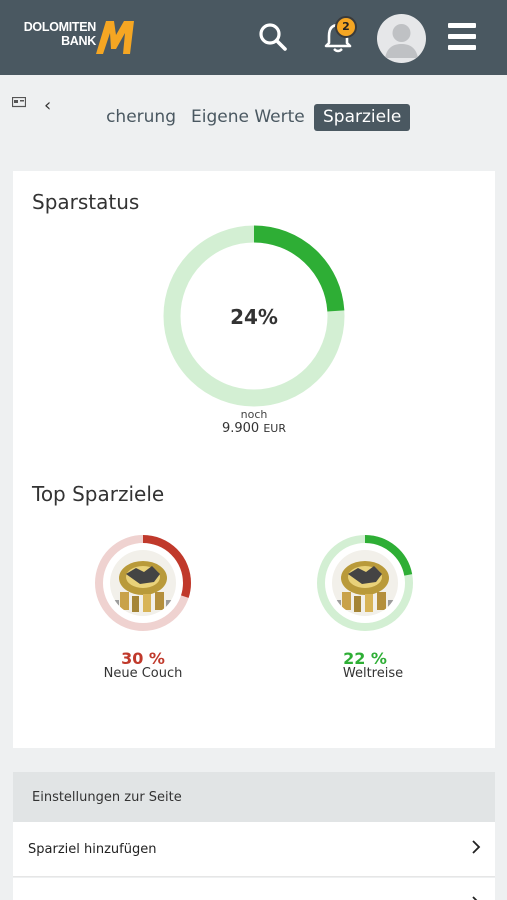  Describe the element at coordinates (86, 202) in the screenshot. I see `sparstatus-title: Sparstatus` at that location.